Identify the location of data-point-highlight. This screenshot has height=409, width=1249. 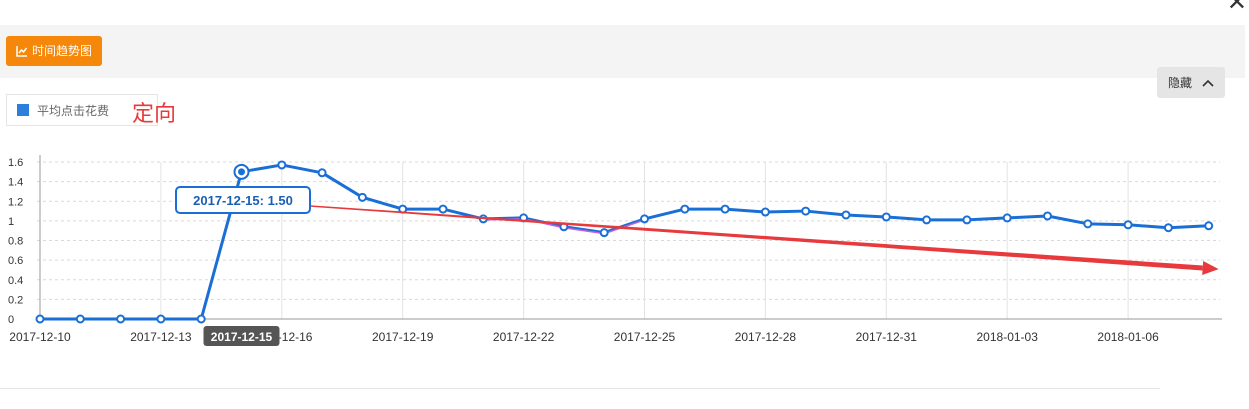
(241, 171).